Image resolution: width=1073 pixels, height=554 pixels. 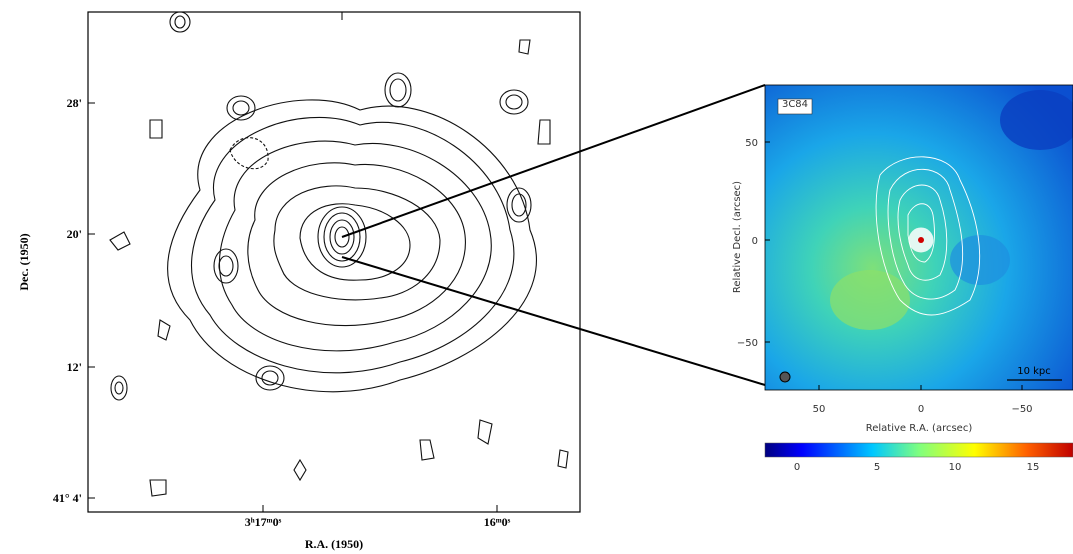 What do you see at coordinates (921, 409) in the screenshot?
I see `x-tick-label: 0` at bounding box center [921, 409].